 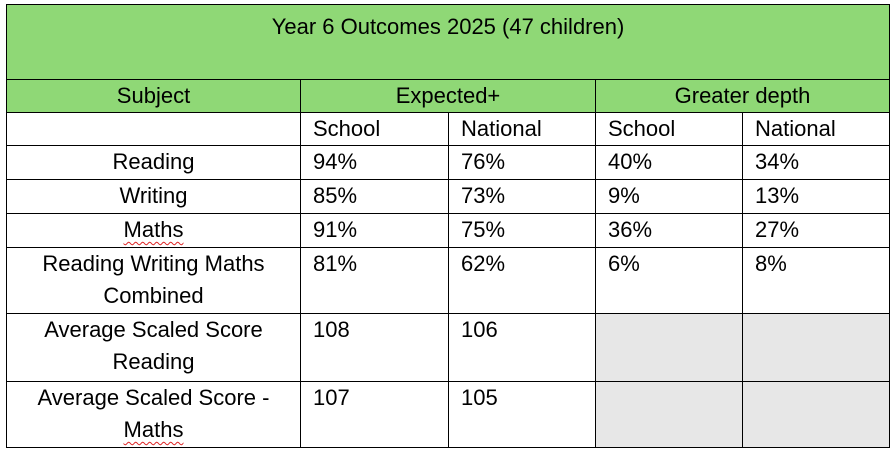 I want to click on subject-cell: Average Scaled Score Reading, so click(x=153, y=347).